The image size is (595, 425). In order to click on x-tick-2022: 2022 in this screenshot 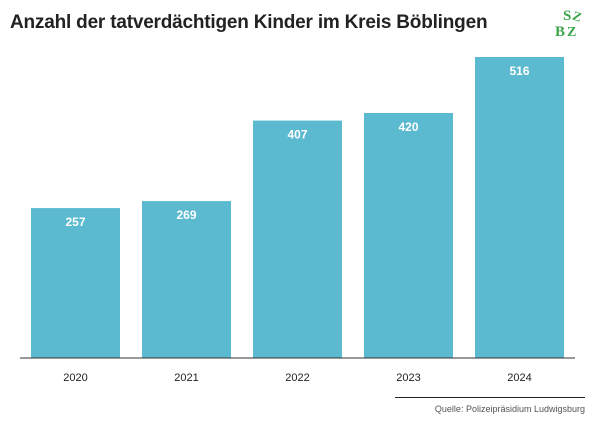, I will do `click(297, 378)`.